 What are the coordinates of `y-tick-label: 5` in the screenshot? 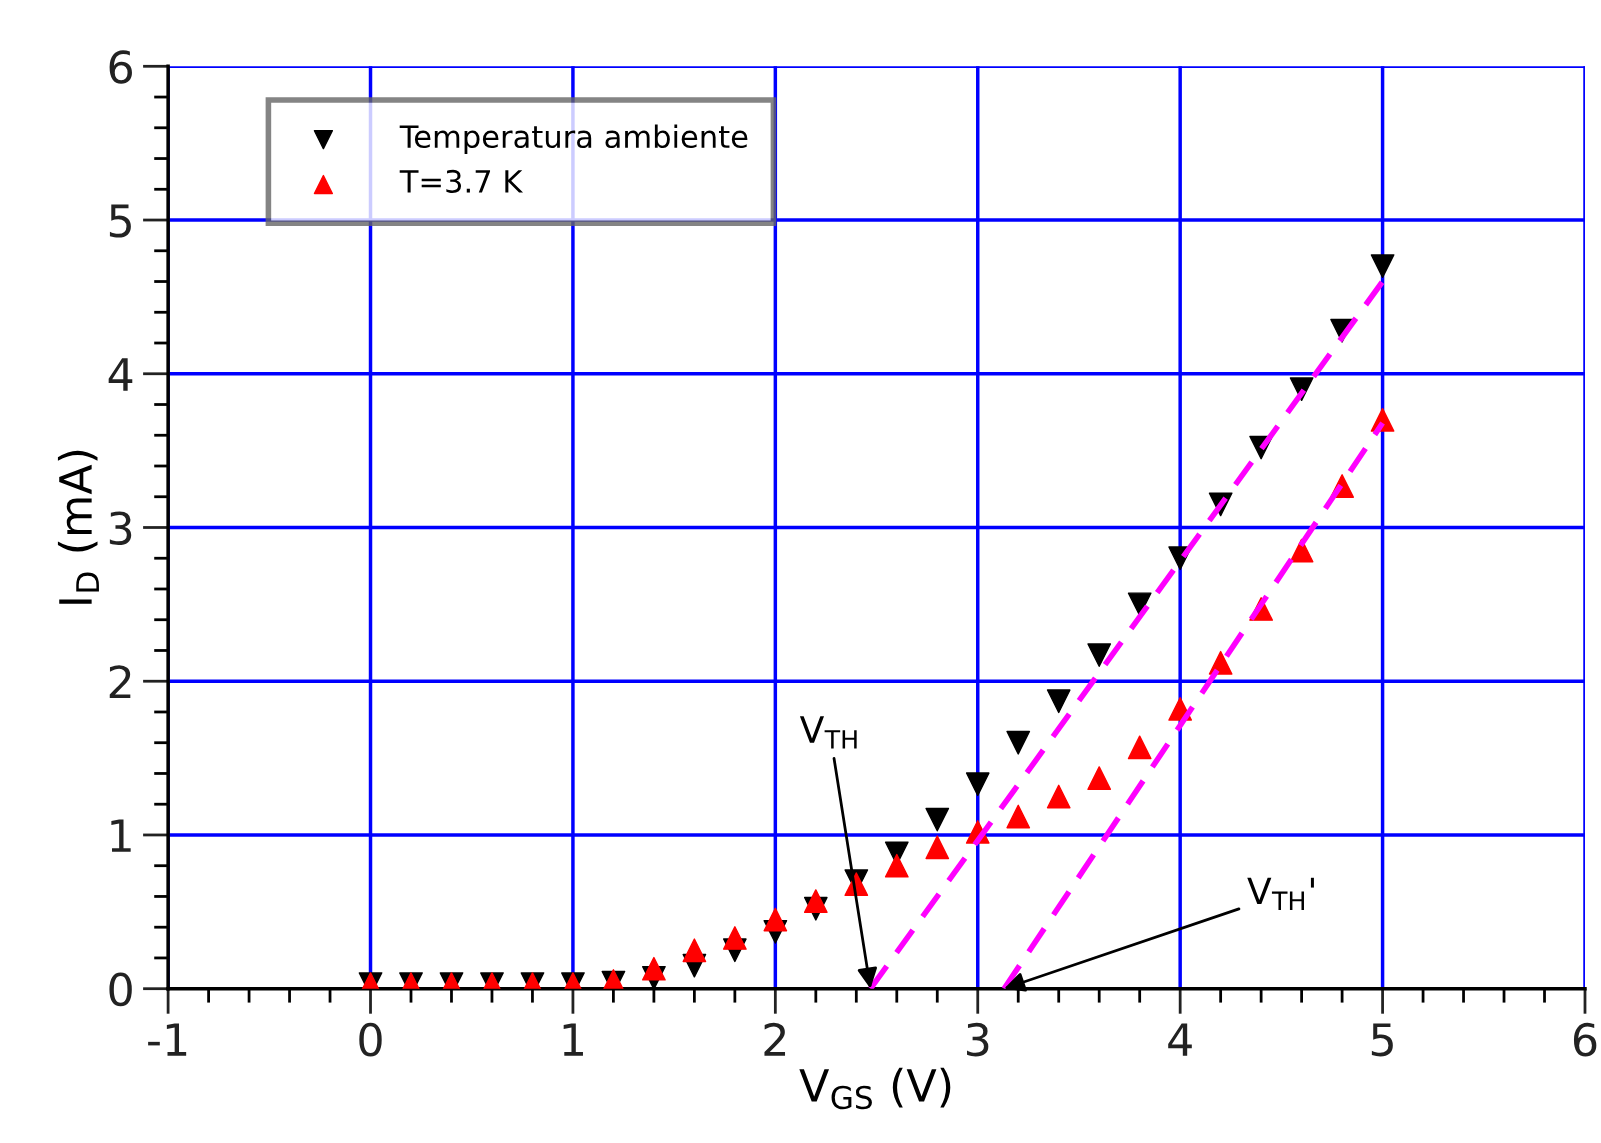 It's located at (120, 221).